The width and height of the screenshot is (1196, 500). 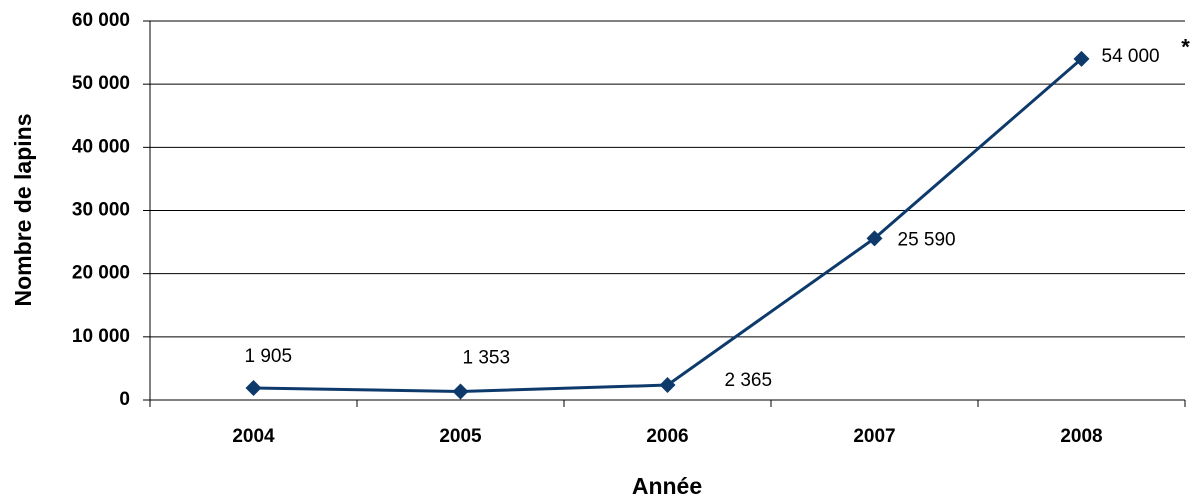 What do you see at coordinates (874, 436) in the screenshot?
I see `x-tick-label: 2007` at bounding box center [874, 436].